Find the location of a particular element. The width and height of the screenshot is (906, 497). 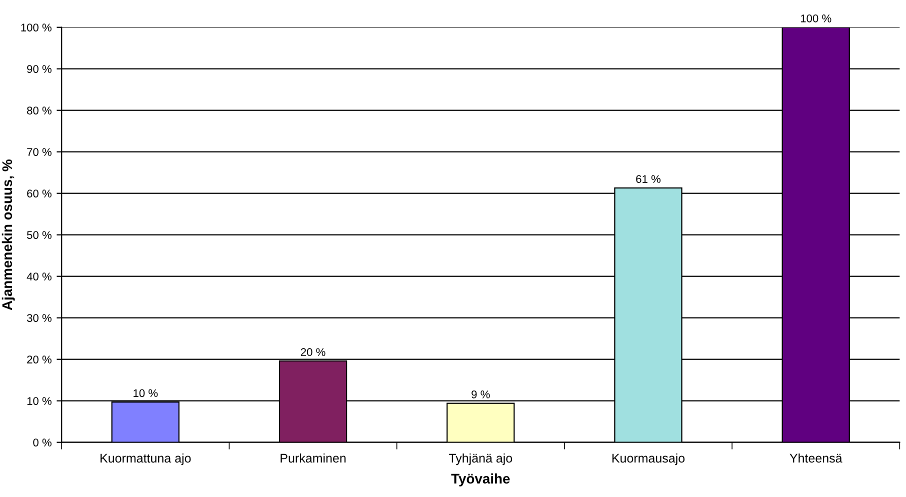

y-tick-label: 100 % is located at coordinates (36, 28).